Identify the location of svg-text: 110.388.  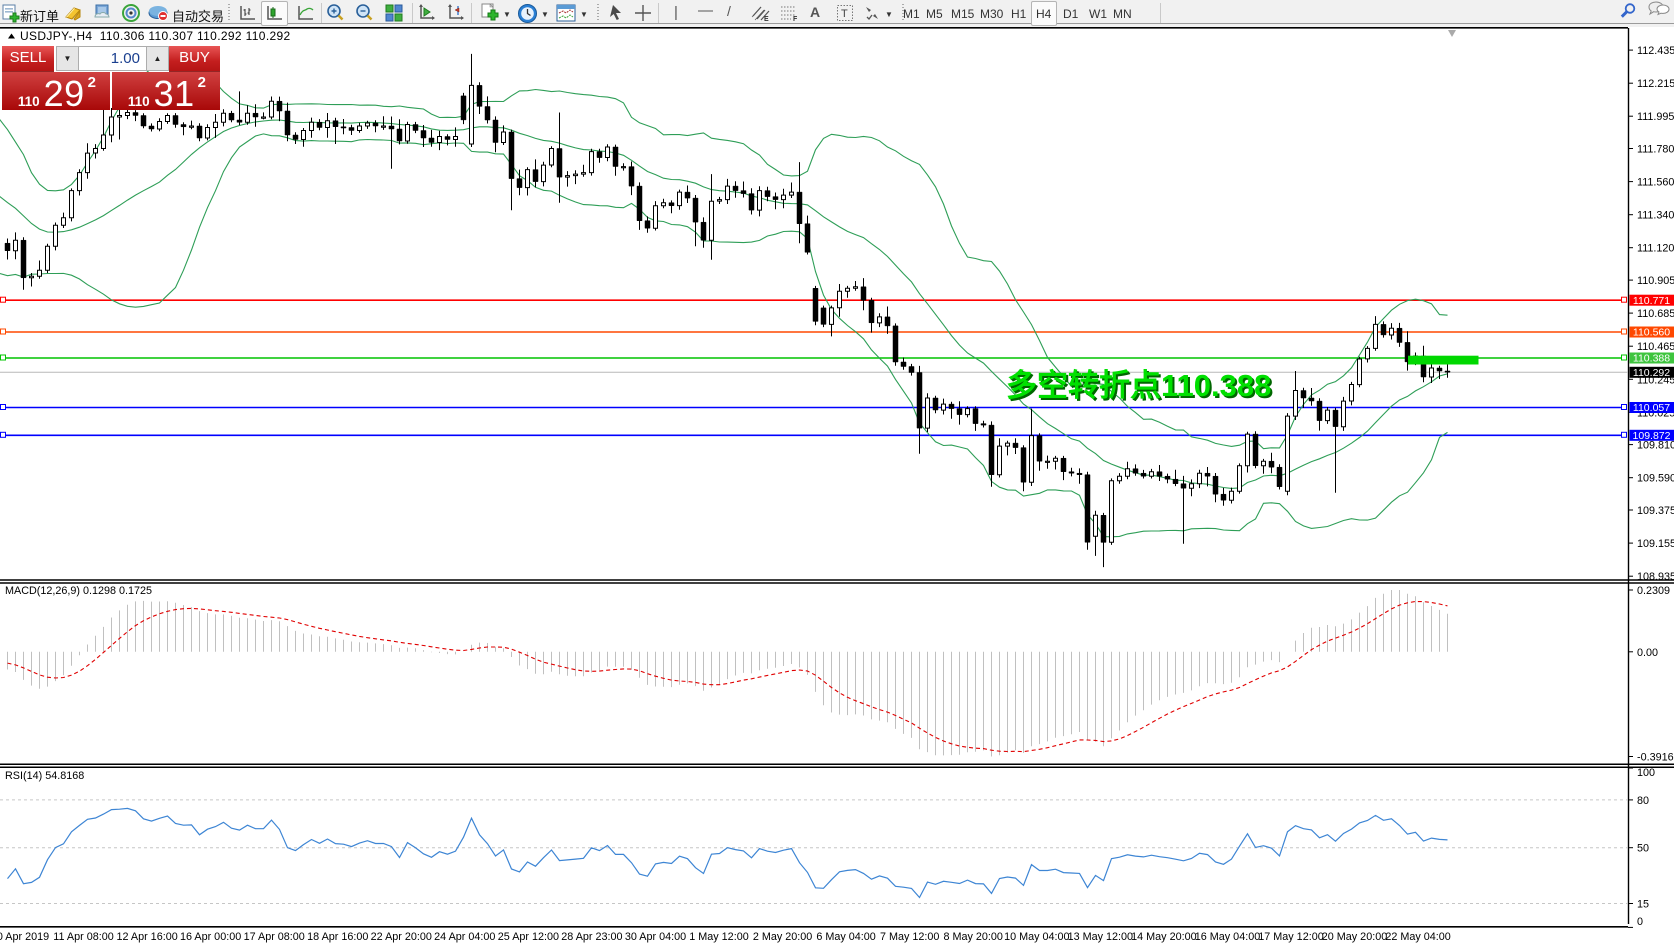
(1651, 359).